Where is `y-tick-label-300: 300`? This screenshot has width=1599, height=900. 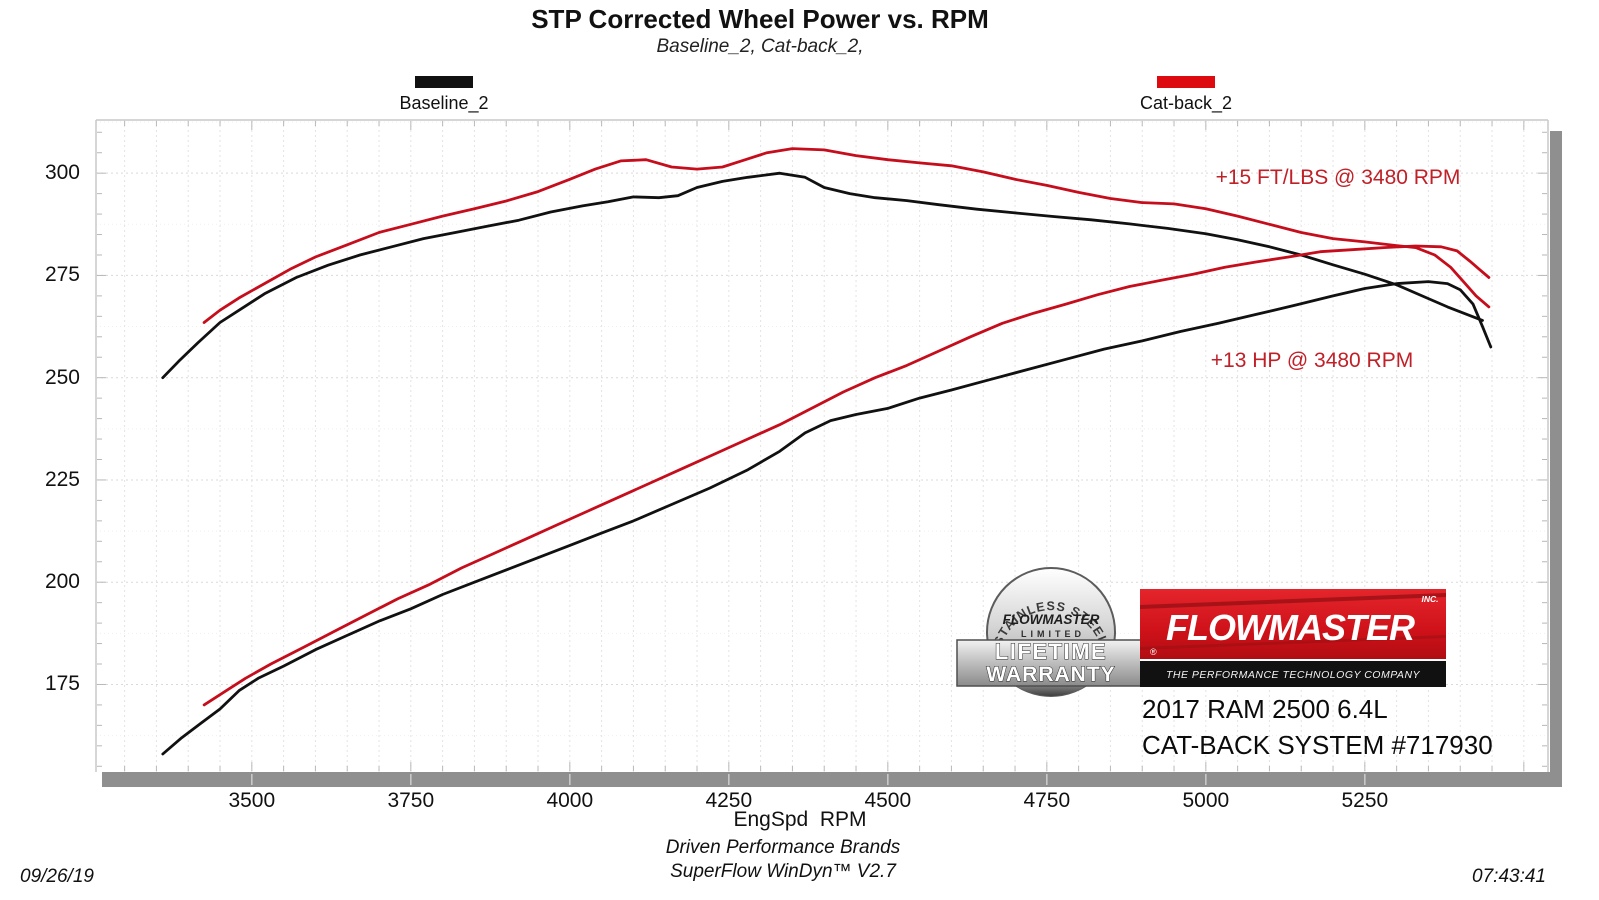
y-tick-label-300: 300 is located at coordinates (62, 173).